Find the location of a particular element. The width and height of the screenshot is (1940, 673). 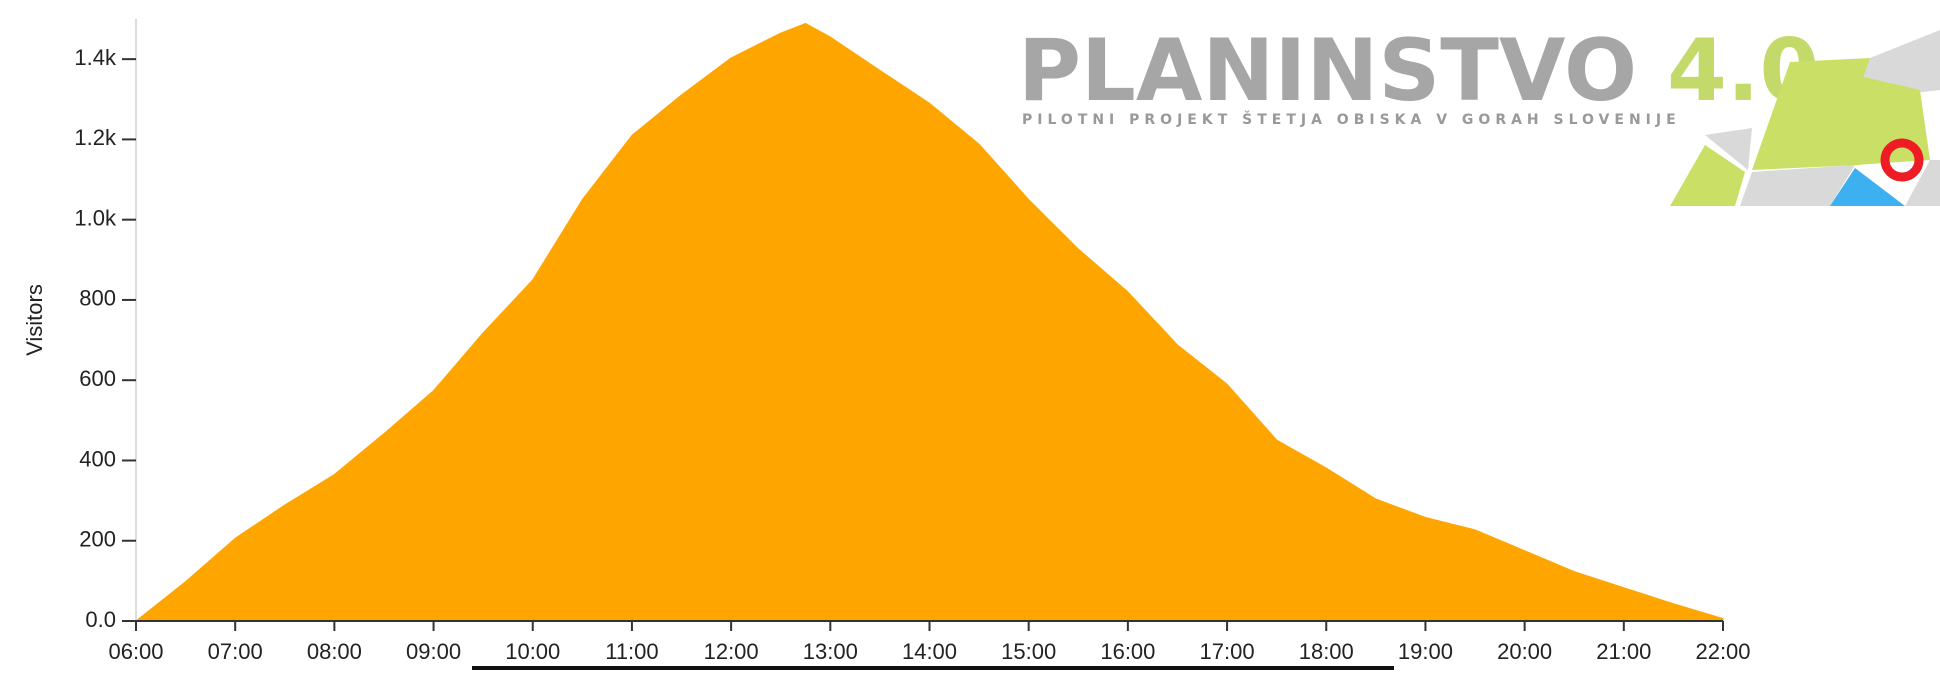

x-tick-label: 11:00 is located at coordinates (631, 651).